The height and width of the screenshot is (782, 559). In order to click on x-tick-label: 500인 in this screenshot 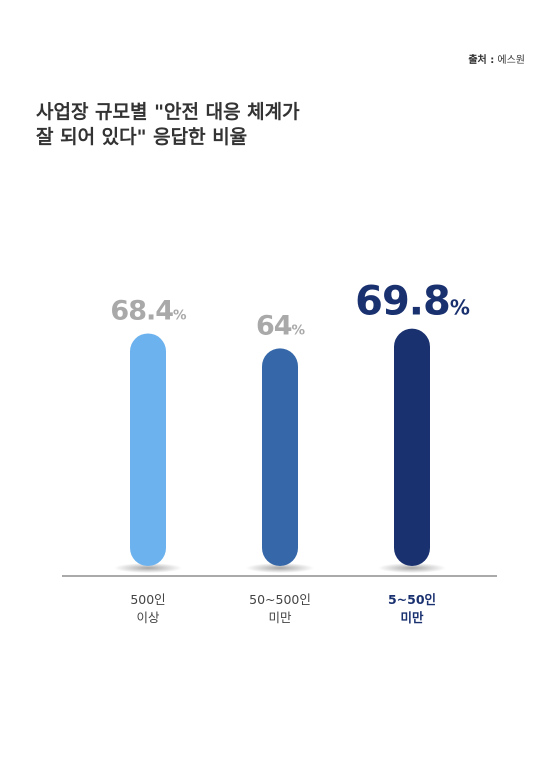, I will do `click(147, 599)`.